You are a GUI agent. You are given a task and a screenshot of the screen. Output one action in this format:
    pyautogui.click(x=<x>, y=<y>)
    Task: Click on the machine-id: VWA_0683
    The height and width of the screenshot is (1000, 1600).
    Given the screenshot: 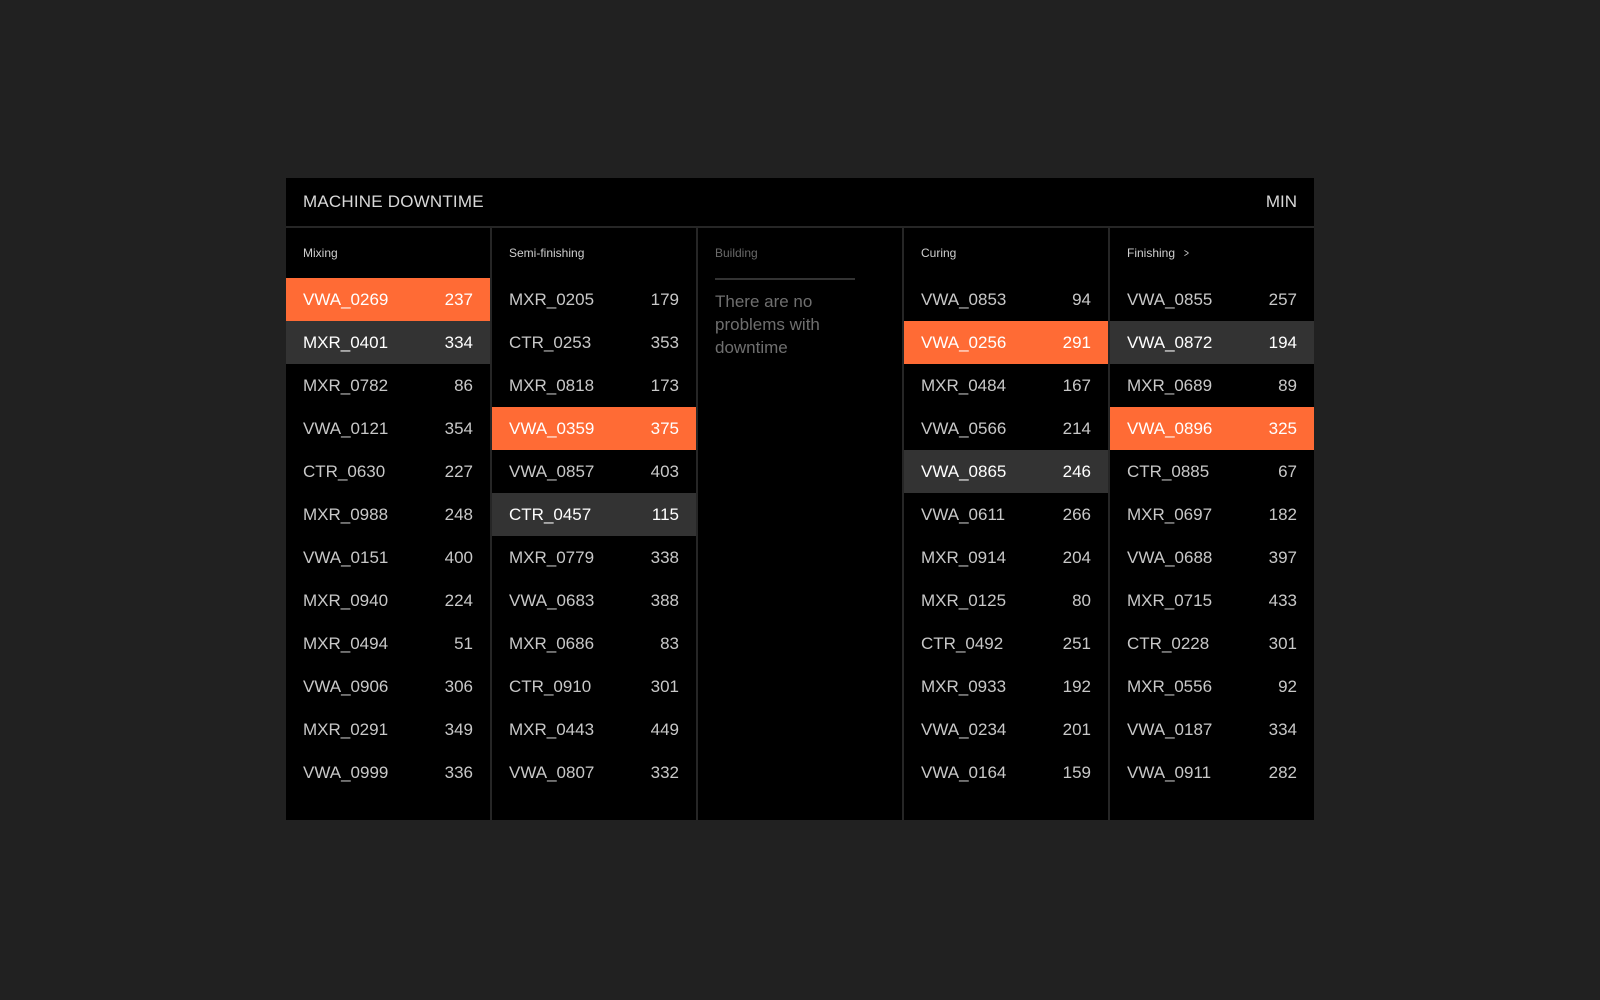 What is the action you would take?
    pyautogui.click(x=552, y=600)
    